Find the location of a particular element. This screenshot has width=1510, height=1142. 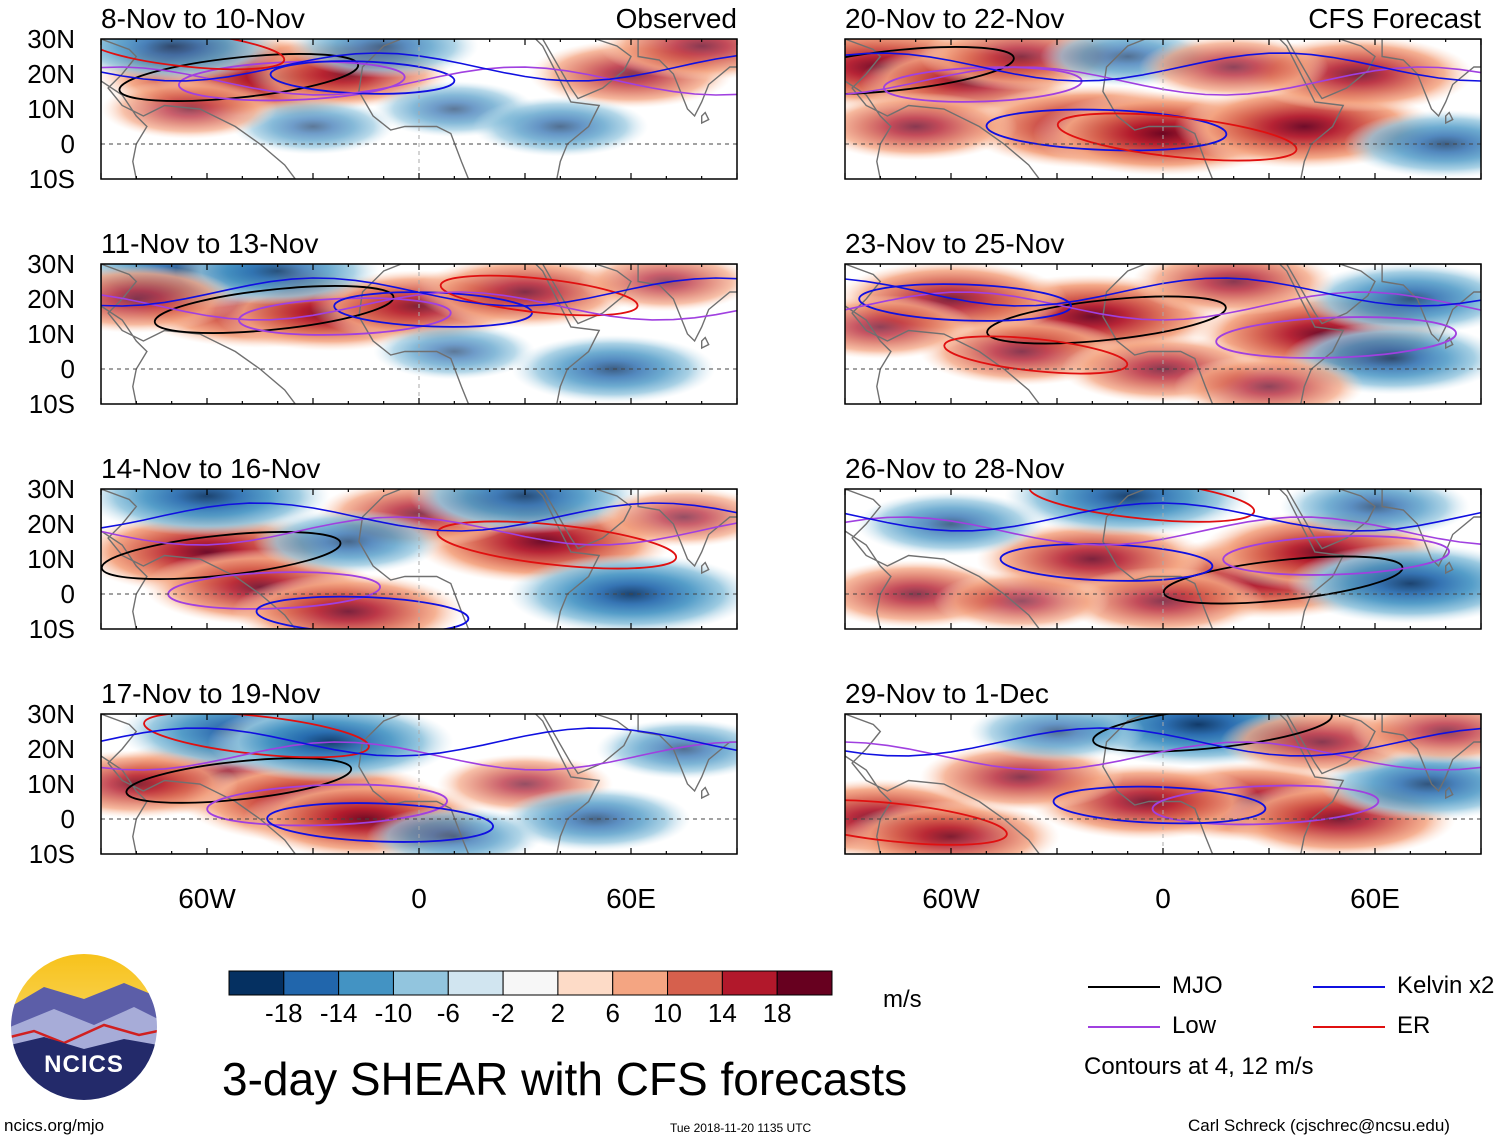

legend-label: ER is located at coordinates (1414, 1025).